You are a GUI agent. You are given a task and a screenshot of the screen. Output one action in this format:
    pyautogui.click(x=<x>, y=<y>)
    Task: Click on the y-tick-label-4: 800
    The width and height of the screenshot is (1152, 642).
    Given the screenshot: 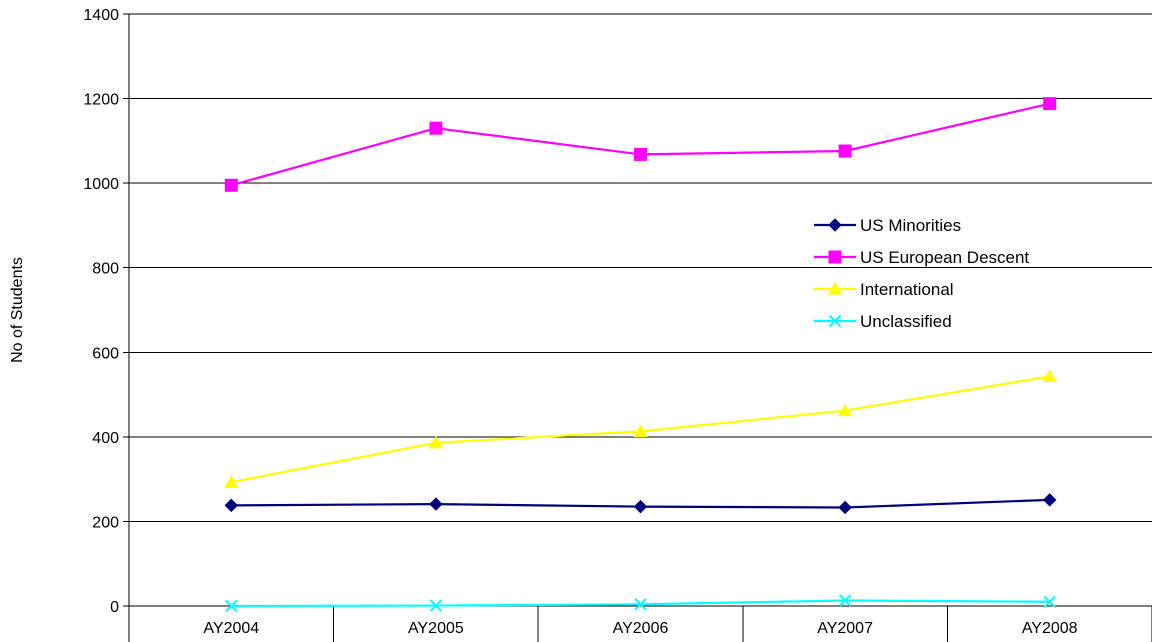 What is the action you would take?
    pyautogui.click(x=105, y=269)
    